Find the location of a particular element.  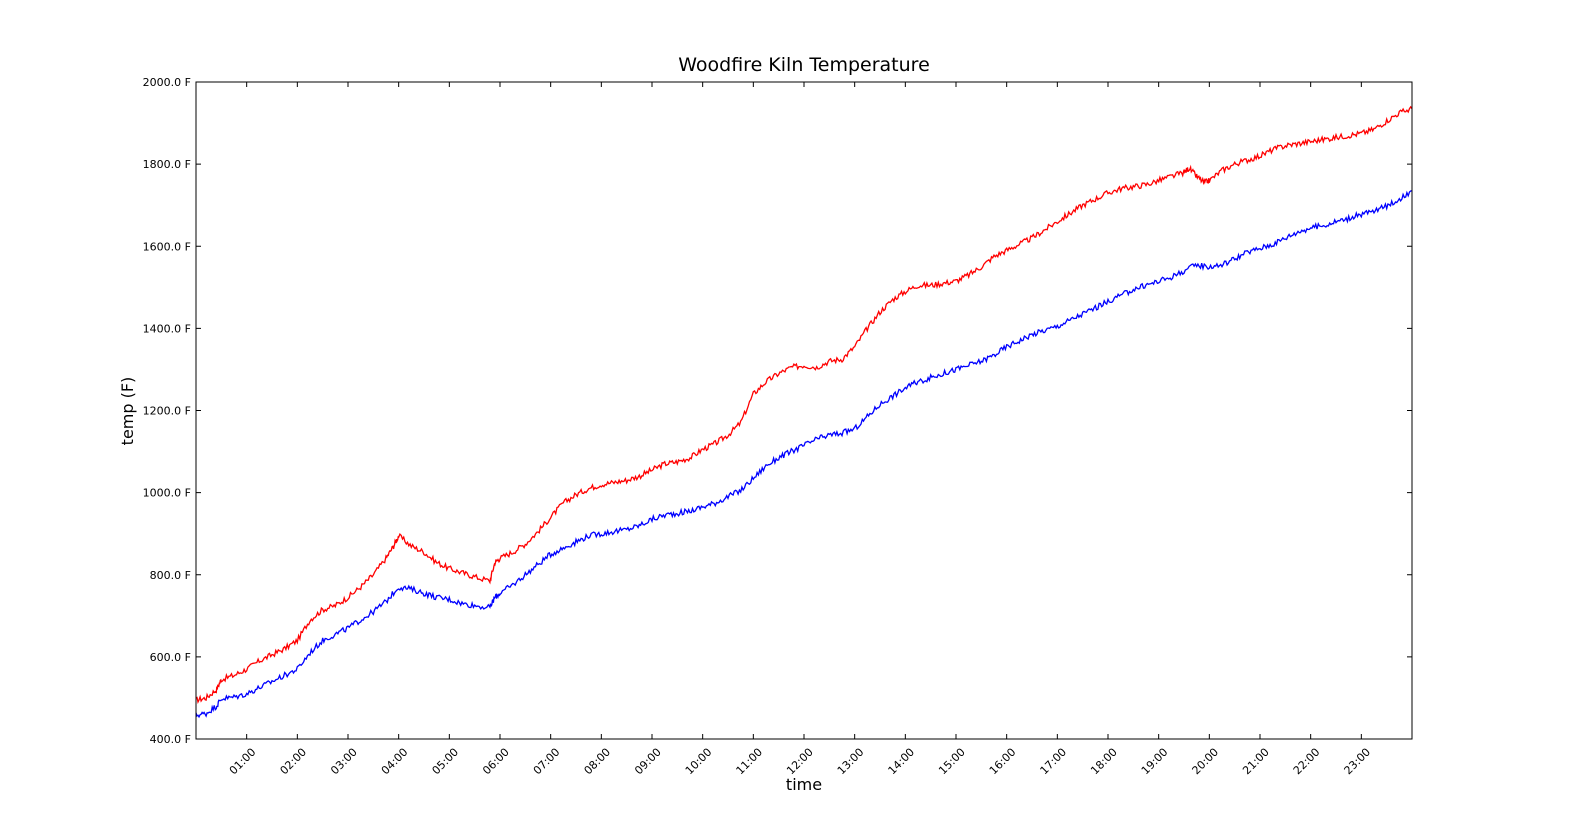

x-tick-label: 07:00 is located at coordinates (547, 762).